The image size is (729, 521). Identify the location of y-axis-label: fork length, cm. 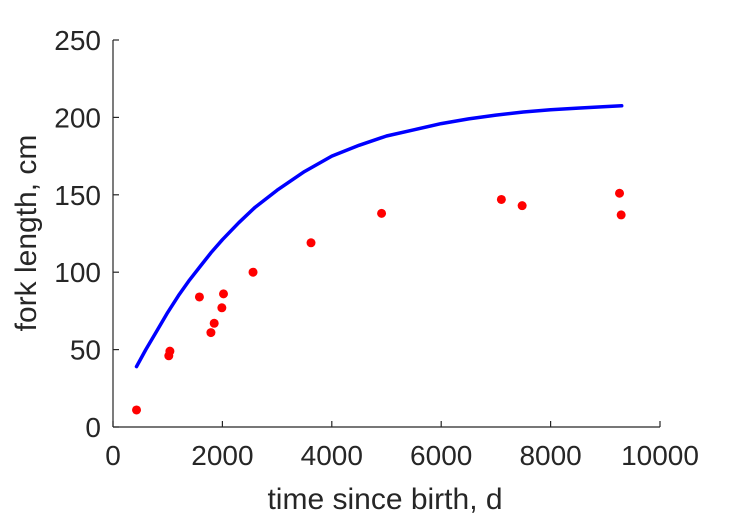
(26, 233).